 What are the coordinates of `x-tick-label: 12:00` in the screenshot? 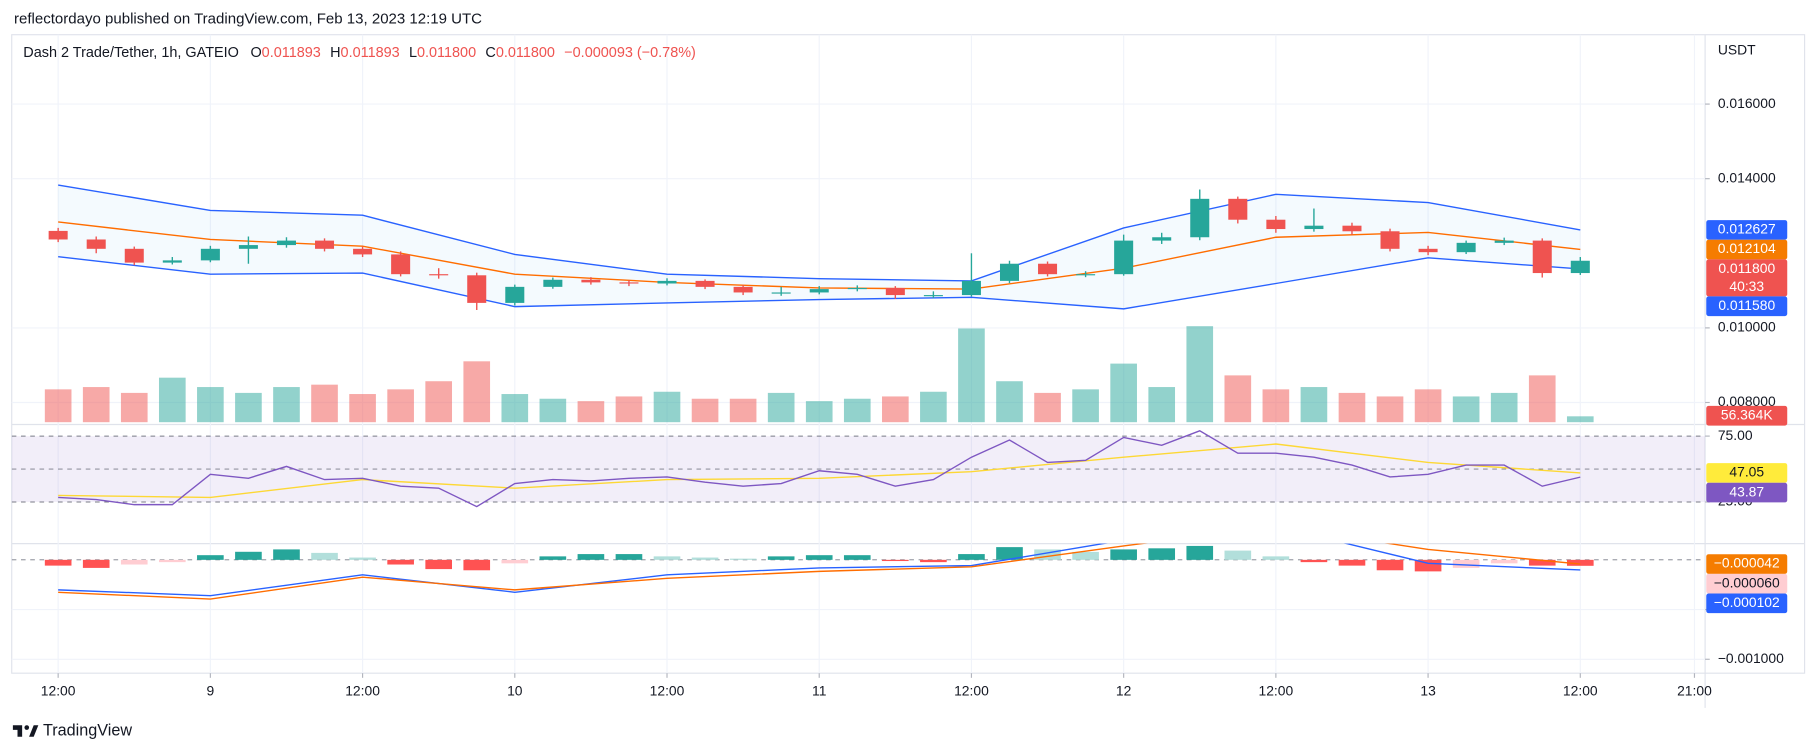 It's located at (1275, 690).